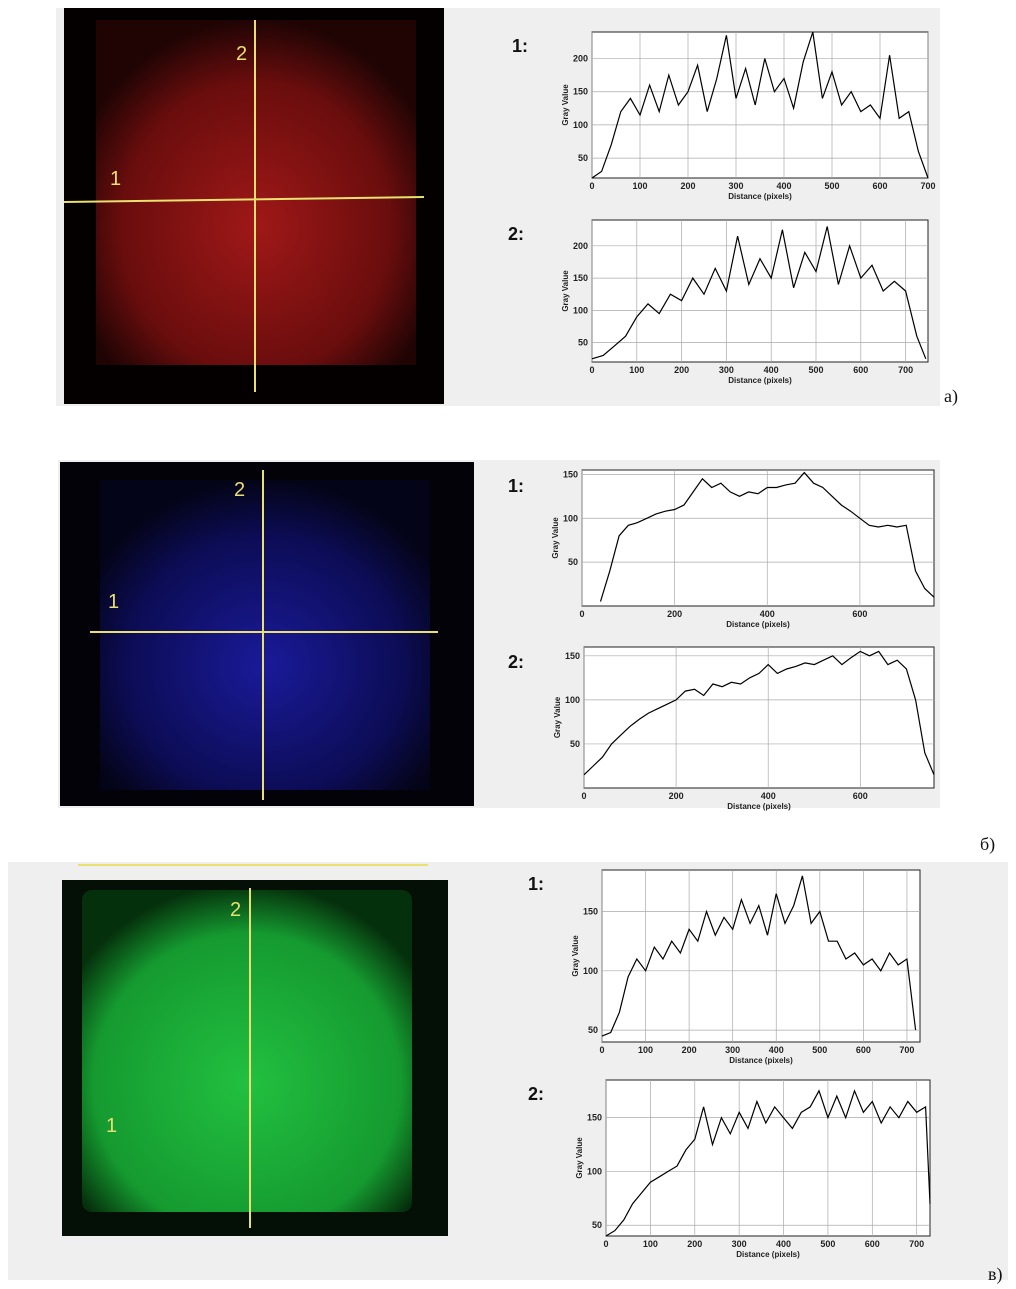 The image size is (1016, 1289). What do you see at coordinates (951, 396) in the screenshot?
I see `panel-label: a)` at bounding box center [951, 396].